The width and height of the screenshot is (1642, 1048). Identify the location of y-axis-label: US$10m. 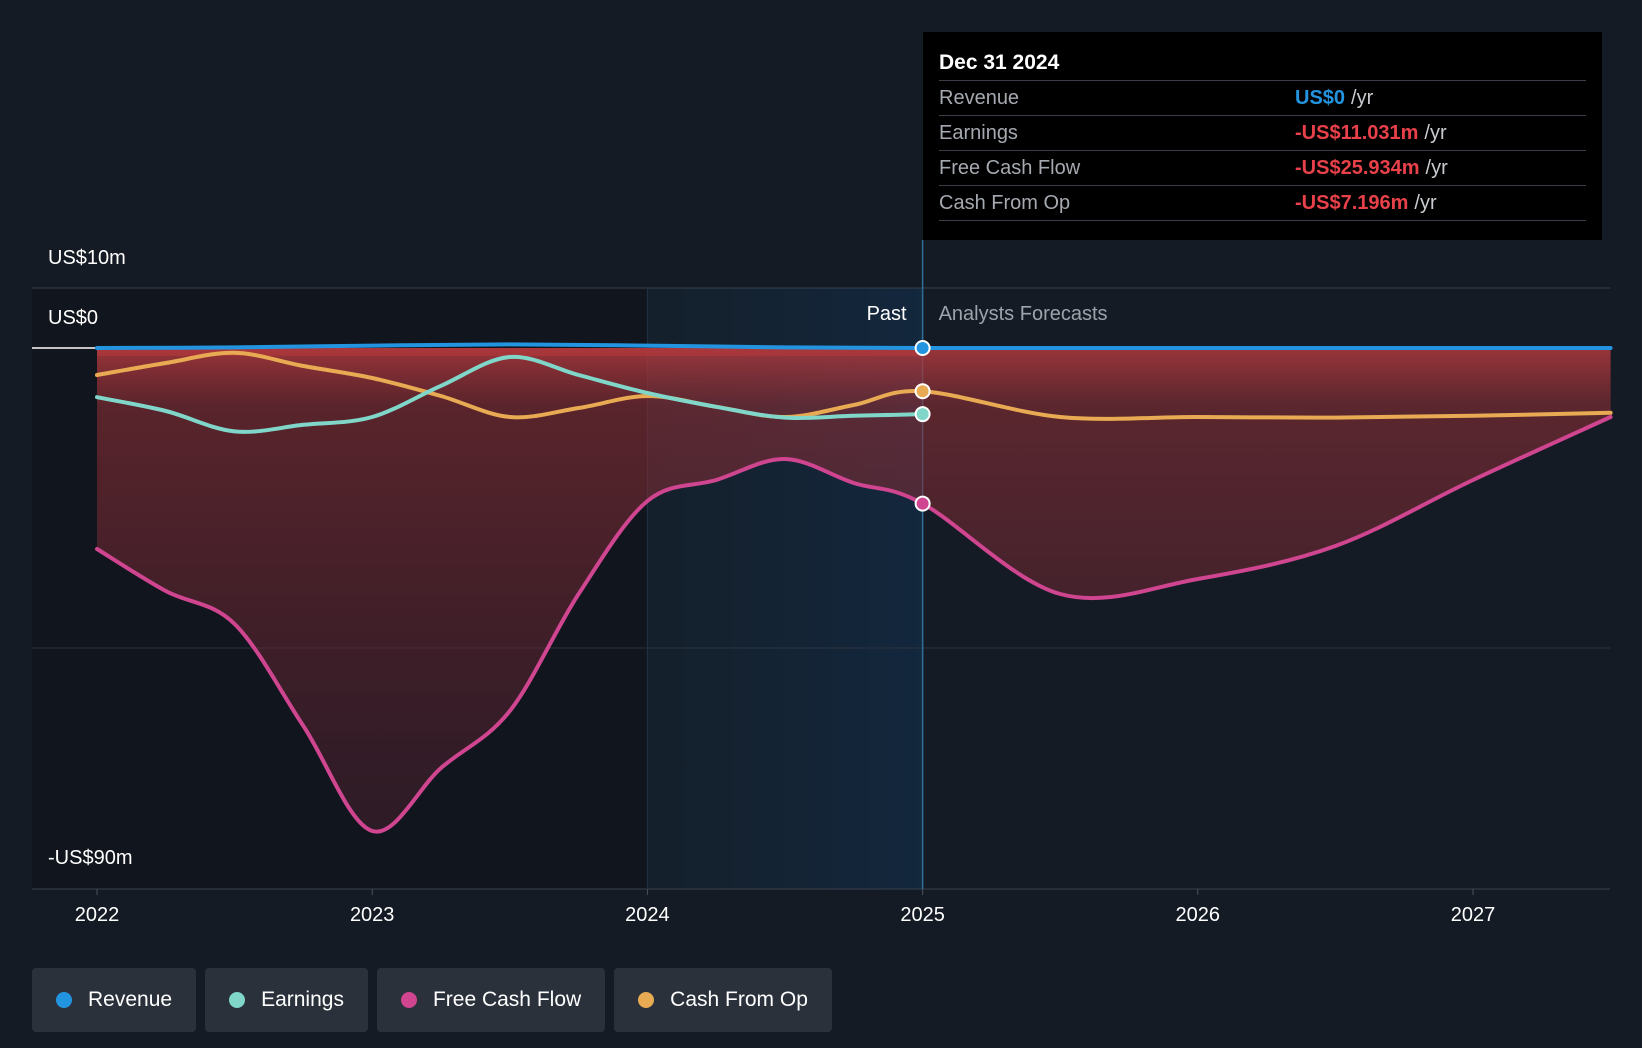
(87, 258).